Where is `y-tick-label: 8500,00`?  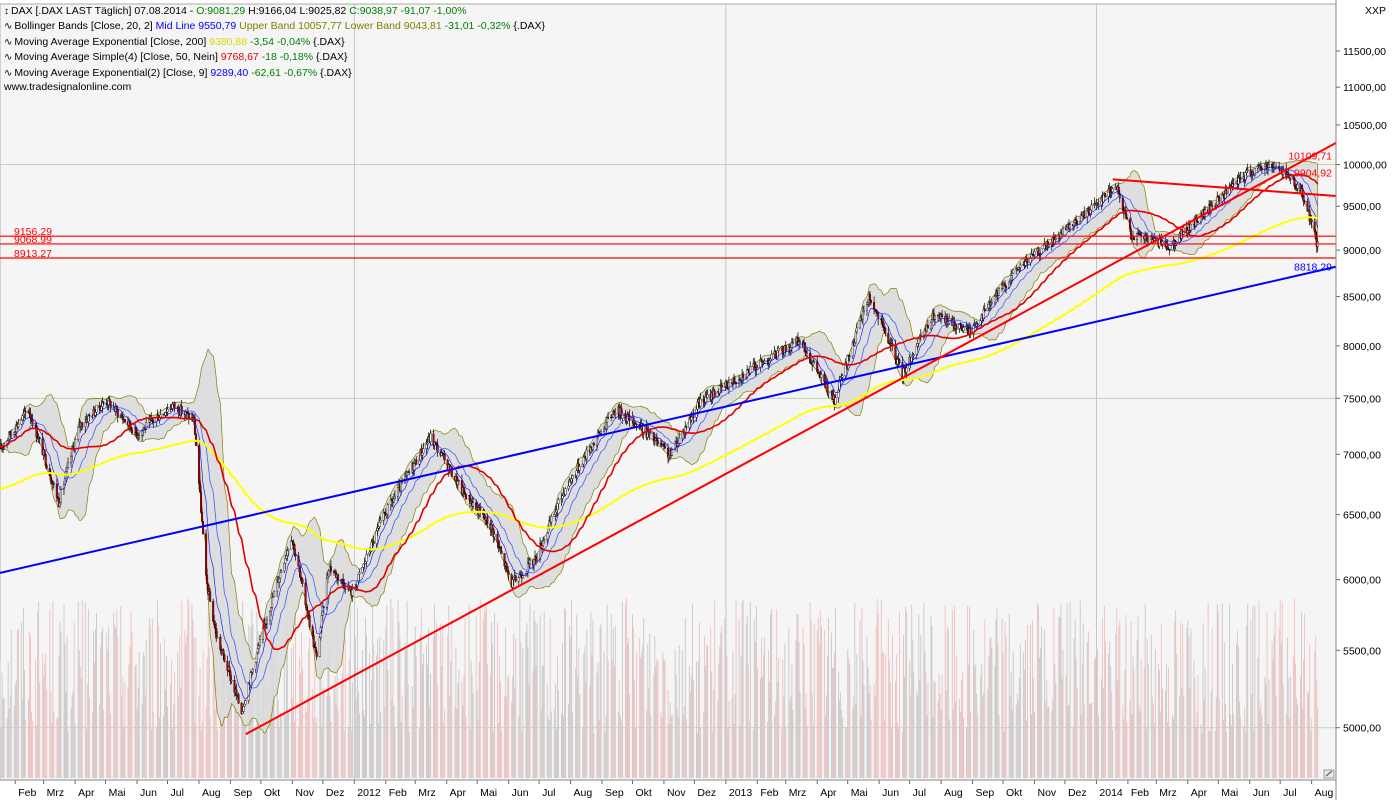
y-tick-label: 8500,00 is located at coordinates (1362, 298).